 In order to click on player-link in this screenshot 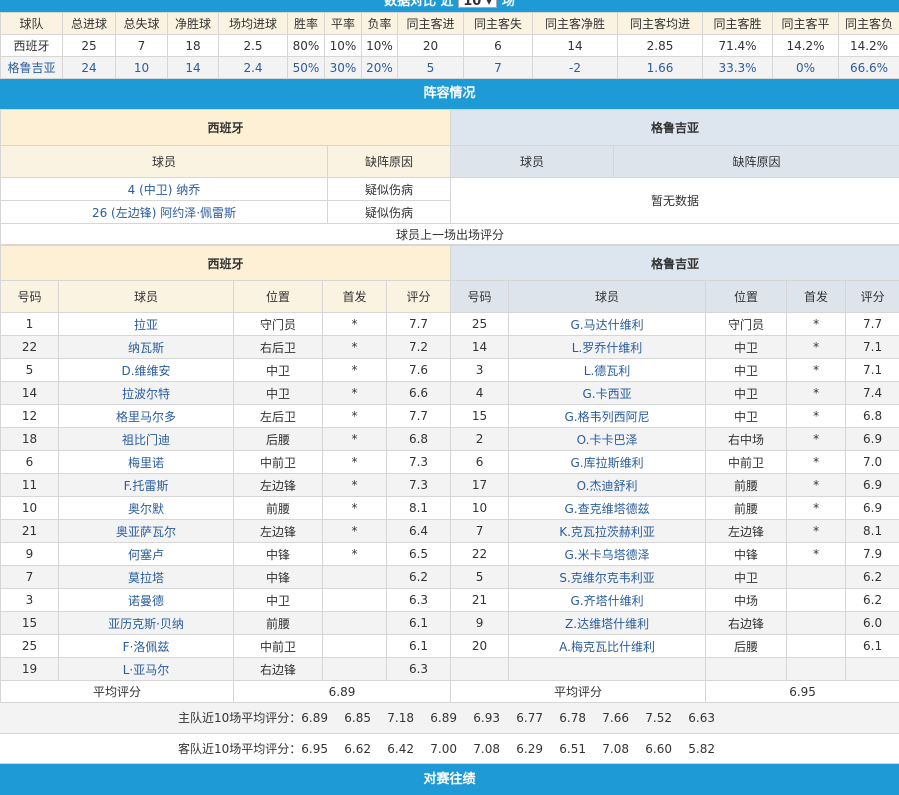, I will do `click(607, 669)`.